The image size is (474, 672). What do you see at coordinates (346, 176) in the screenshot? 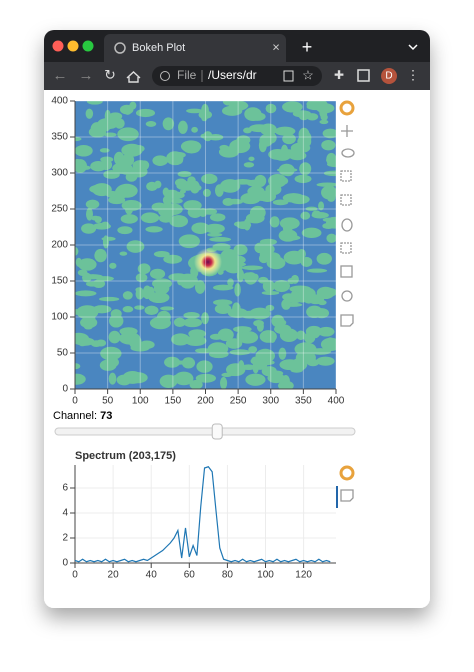
I see `box-zoom-tool` at bounding box center [346, 176].